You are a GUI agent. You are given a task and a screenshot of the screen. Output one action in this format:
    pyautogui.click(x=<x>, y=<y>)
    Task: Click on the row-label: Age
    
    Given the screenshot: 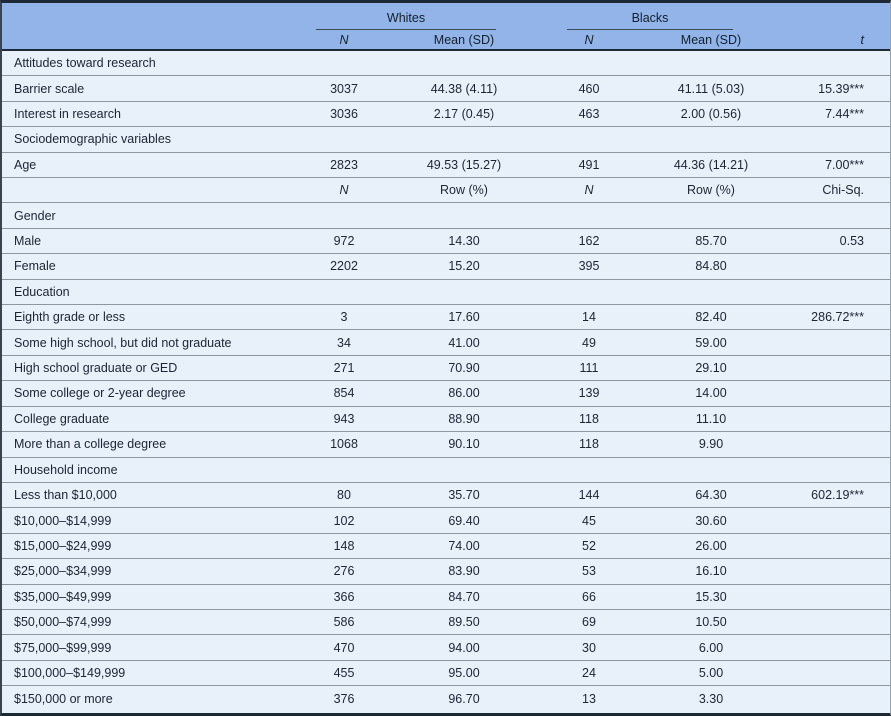 What is the action you would take?
    pyautogui.click(x=25, y=164)
    